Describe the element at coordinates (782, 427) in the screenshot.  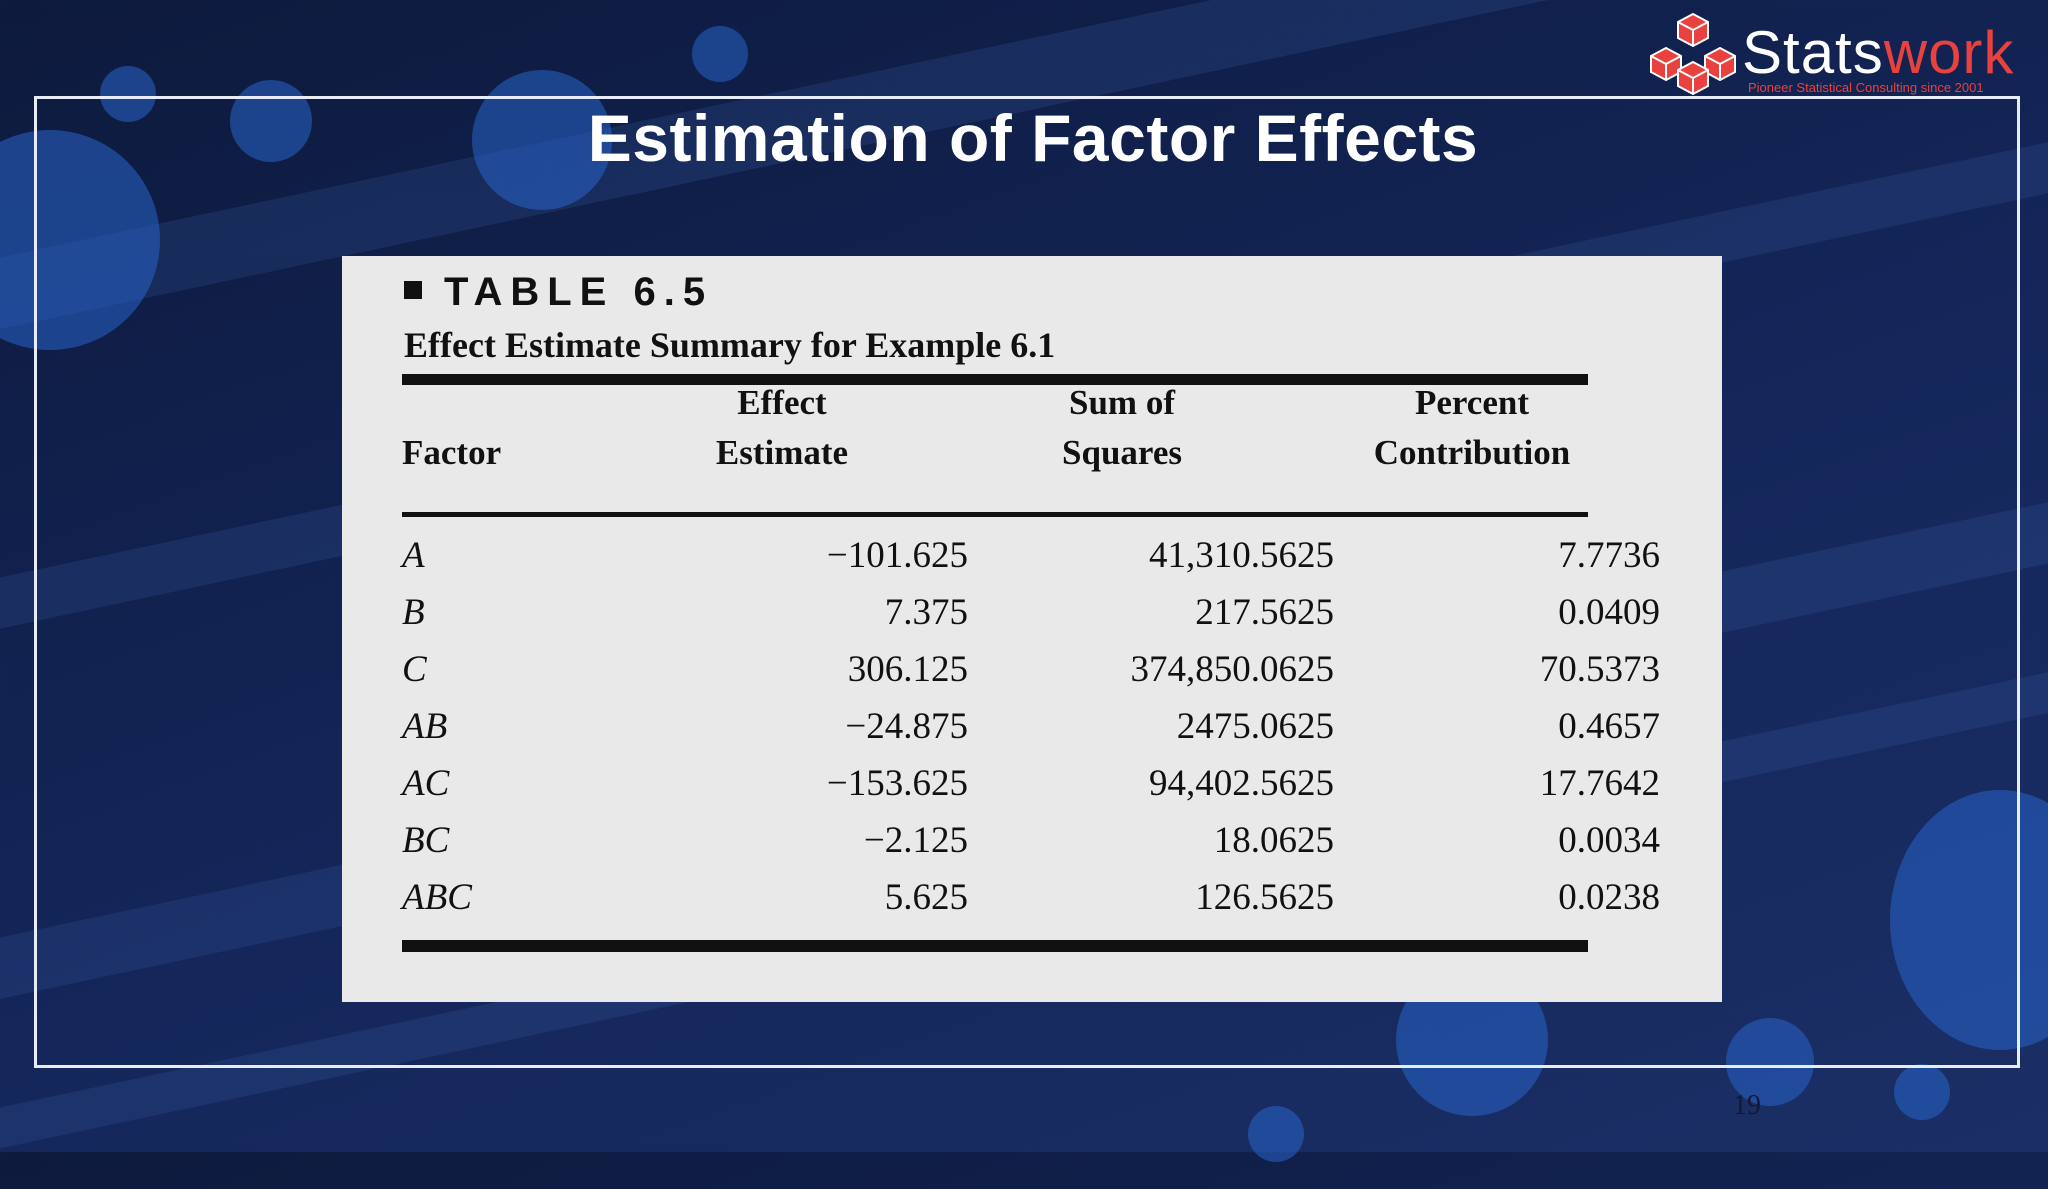
I see `header-effect-estimate: Effect Estimate` at that location.